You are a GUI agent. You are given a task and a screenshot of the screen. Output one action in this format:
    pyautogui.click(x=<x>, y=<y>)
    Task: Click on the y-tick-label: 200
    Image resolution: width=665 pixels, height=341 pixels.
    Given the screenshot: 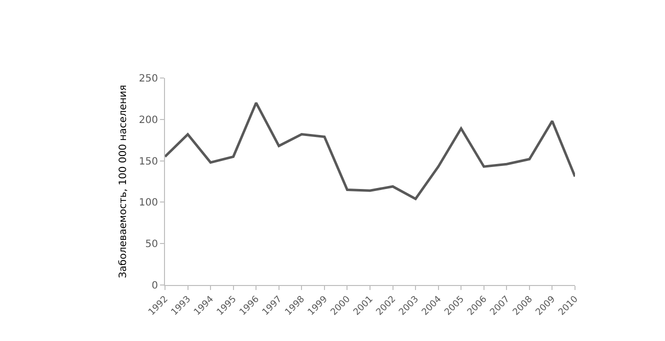 What is the action you would take?
    pyautogui.click(x=148, y=120)
    